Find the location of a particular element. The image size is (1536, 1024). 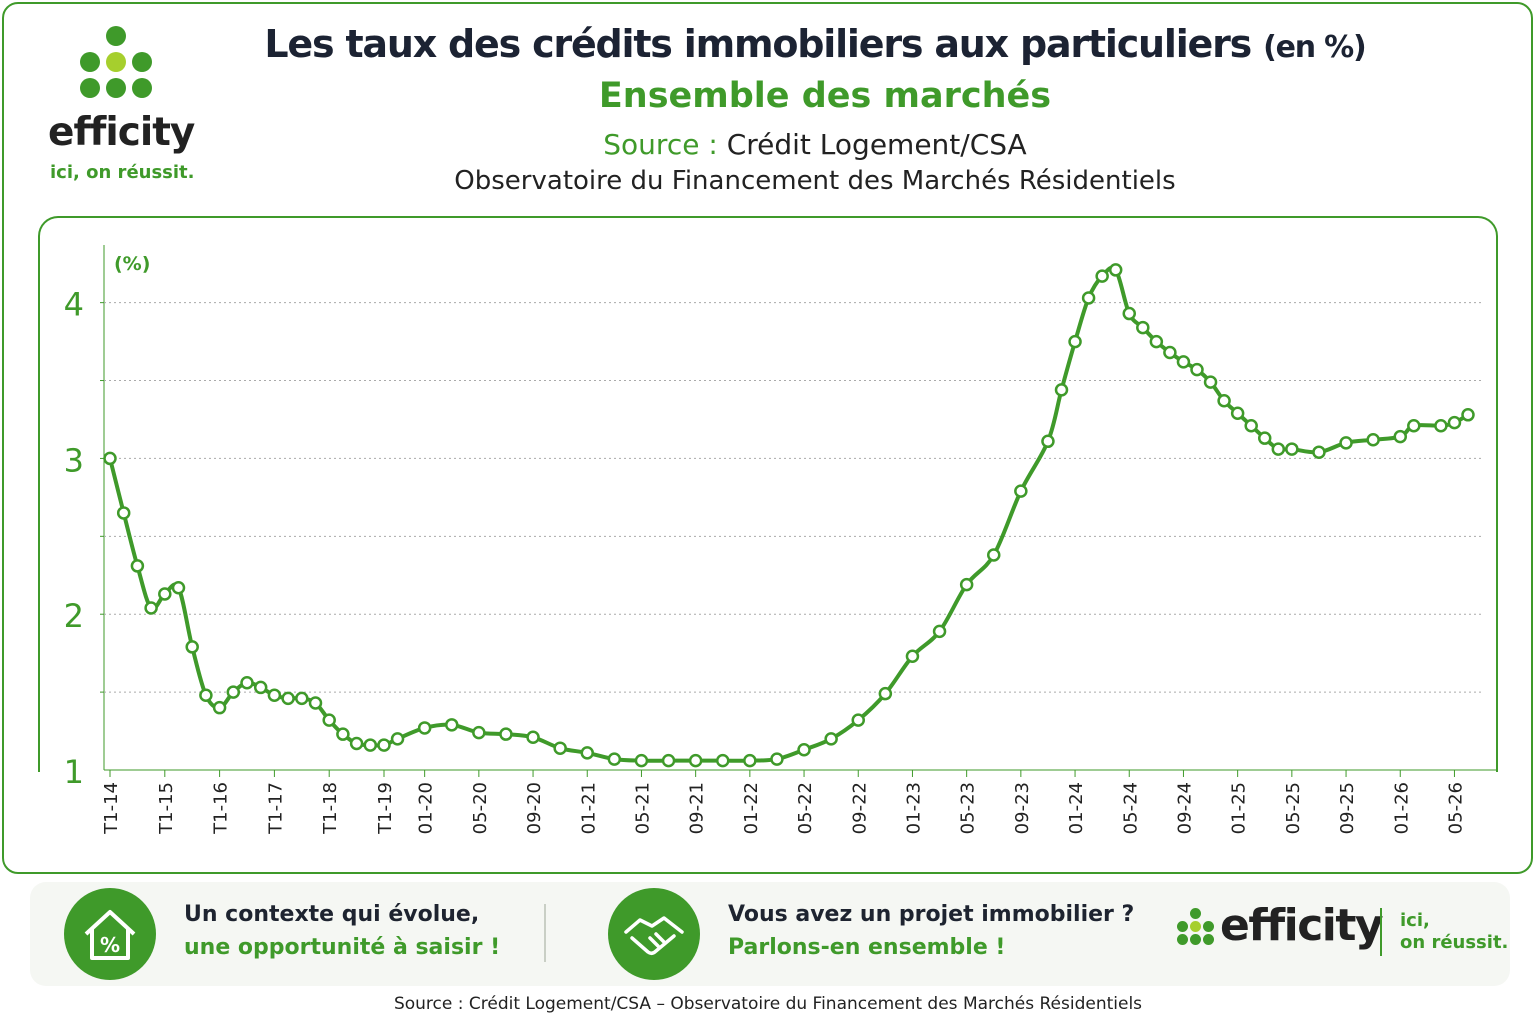

footer-logo-wordmark: efficity is located at coordinates (1302, 925).